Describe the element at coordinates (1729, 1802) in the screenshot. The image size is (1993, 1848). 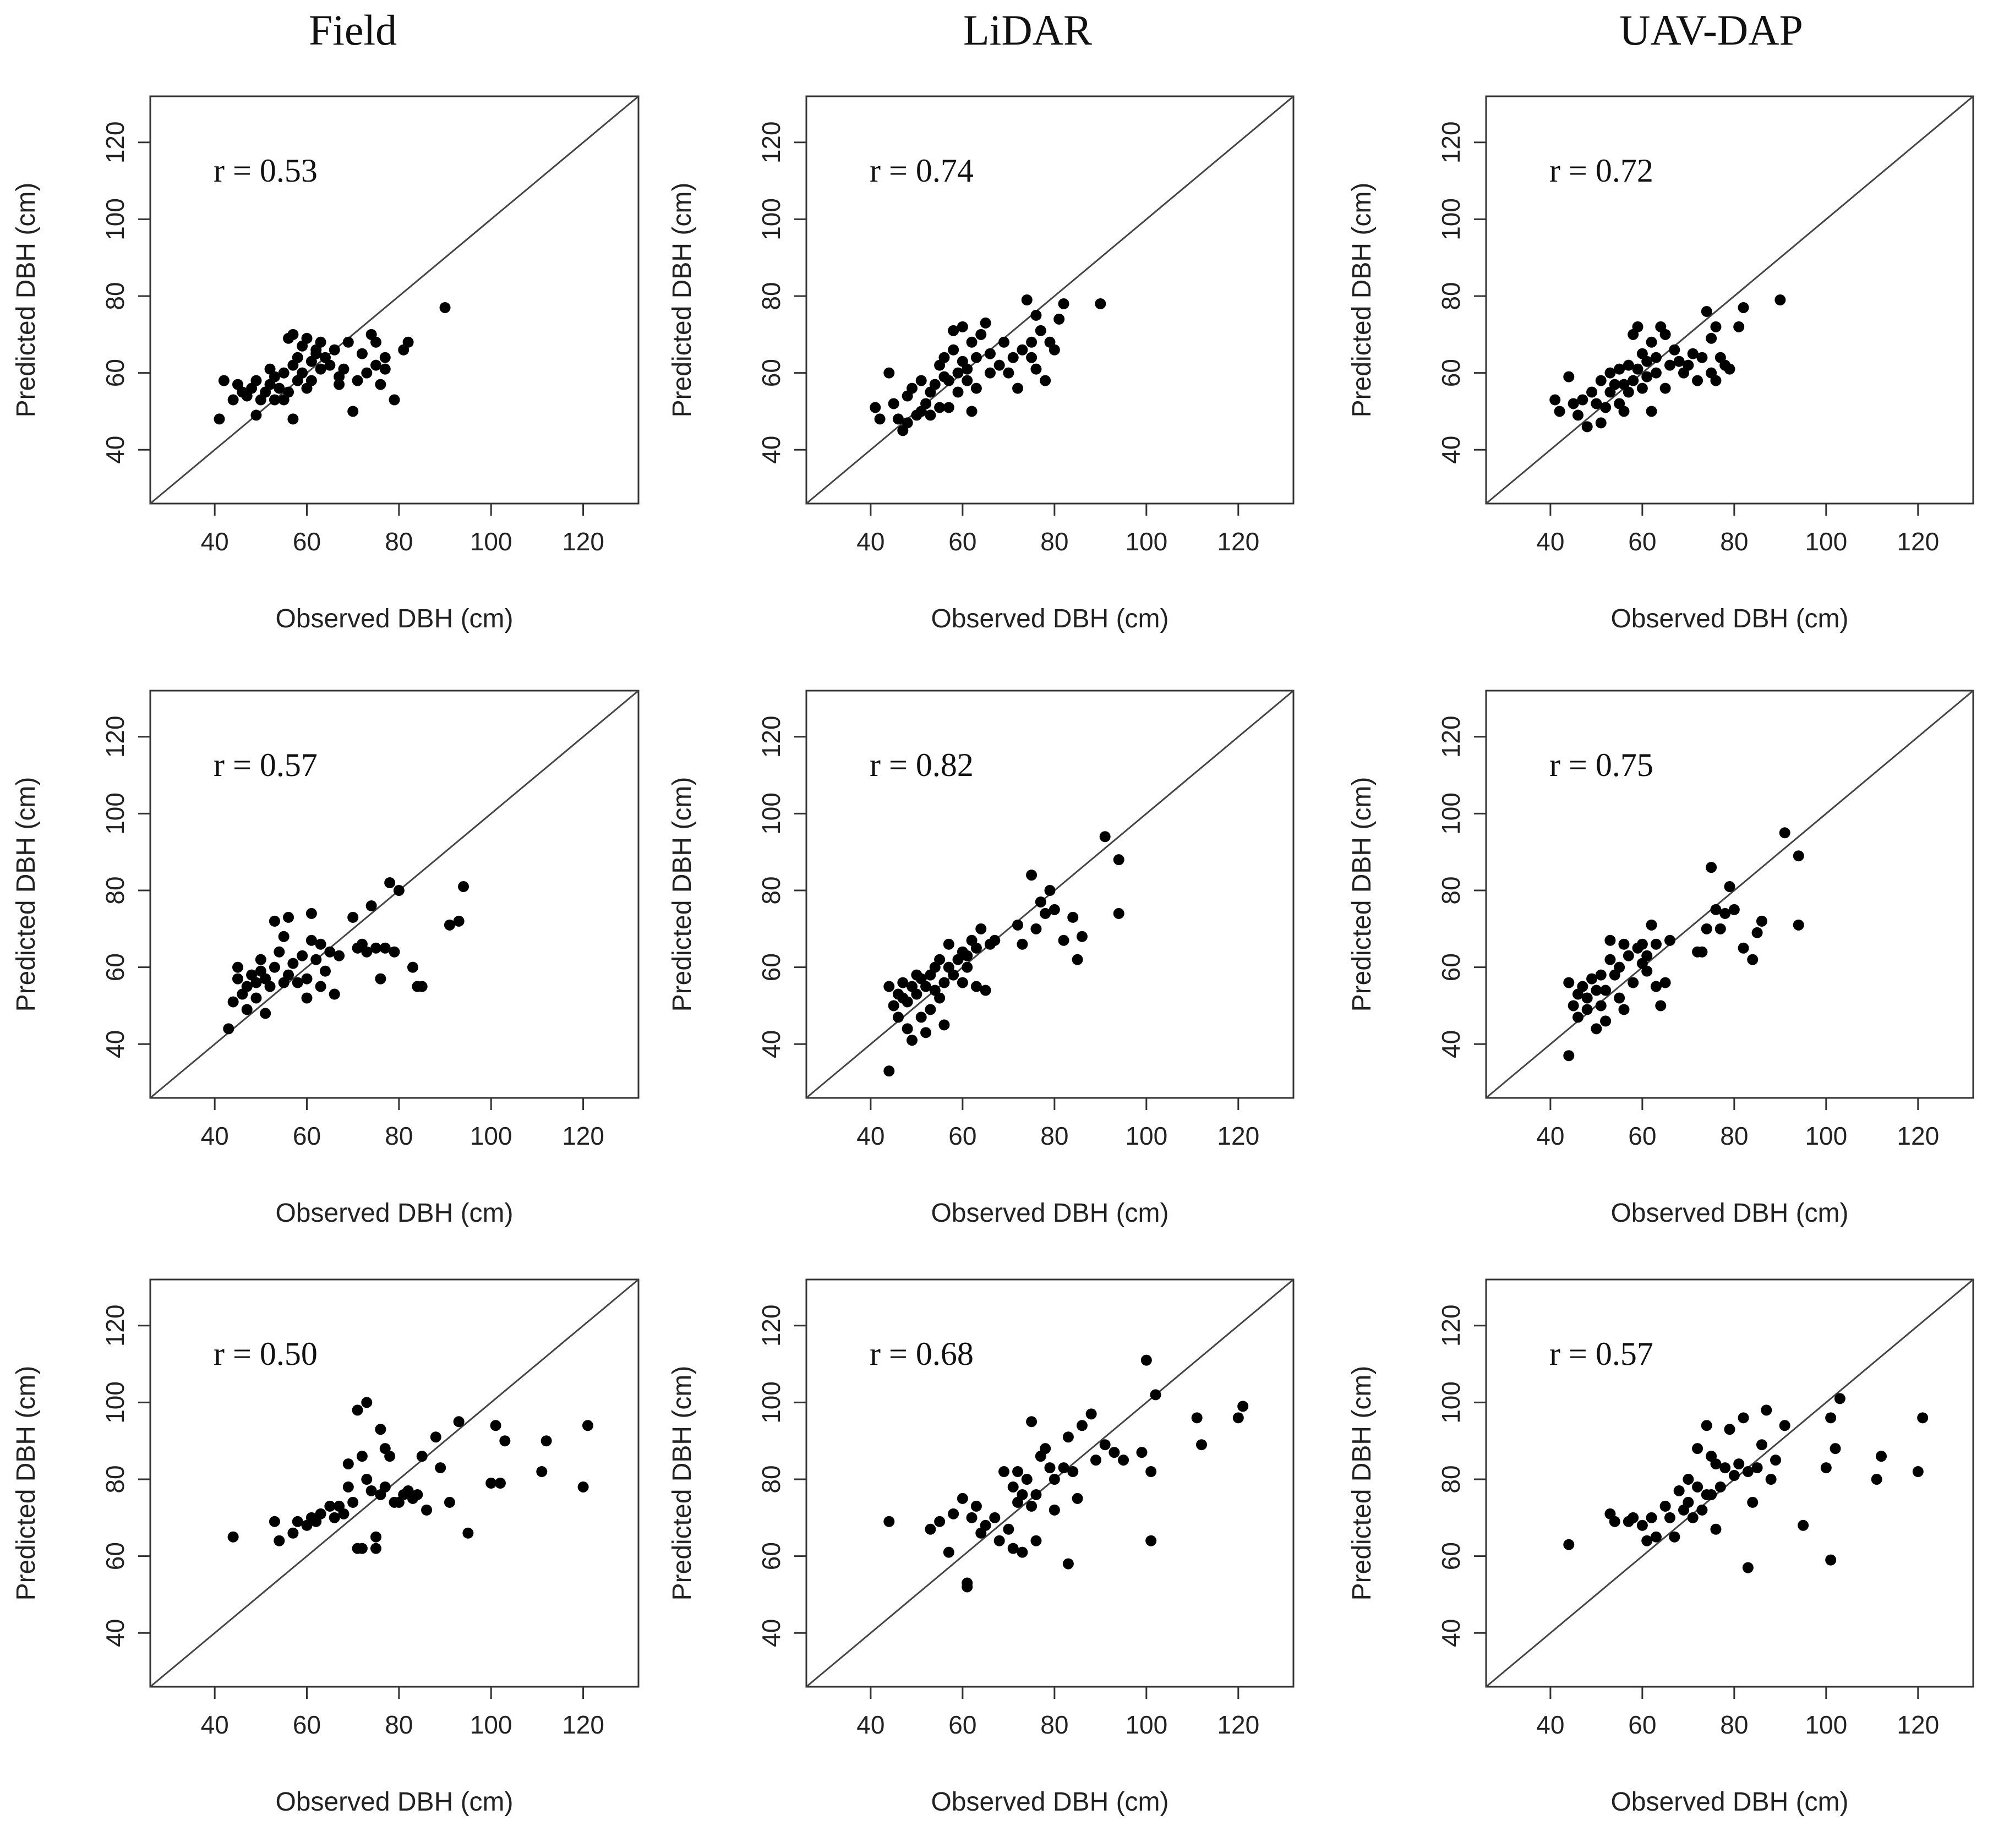
I see `panel-r3-uav-dap-x-axis-title: Observed DBH (cm)` at that location.